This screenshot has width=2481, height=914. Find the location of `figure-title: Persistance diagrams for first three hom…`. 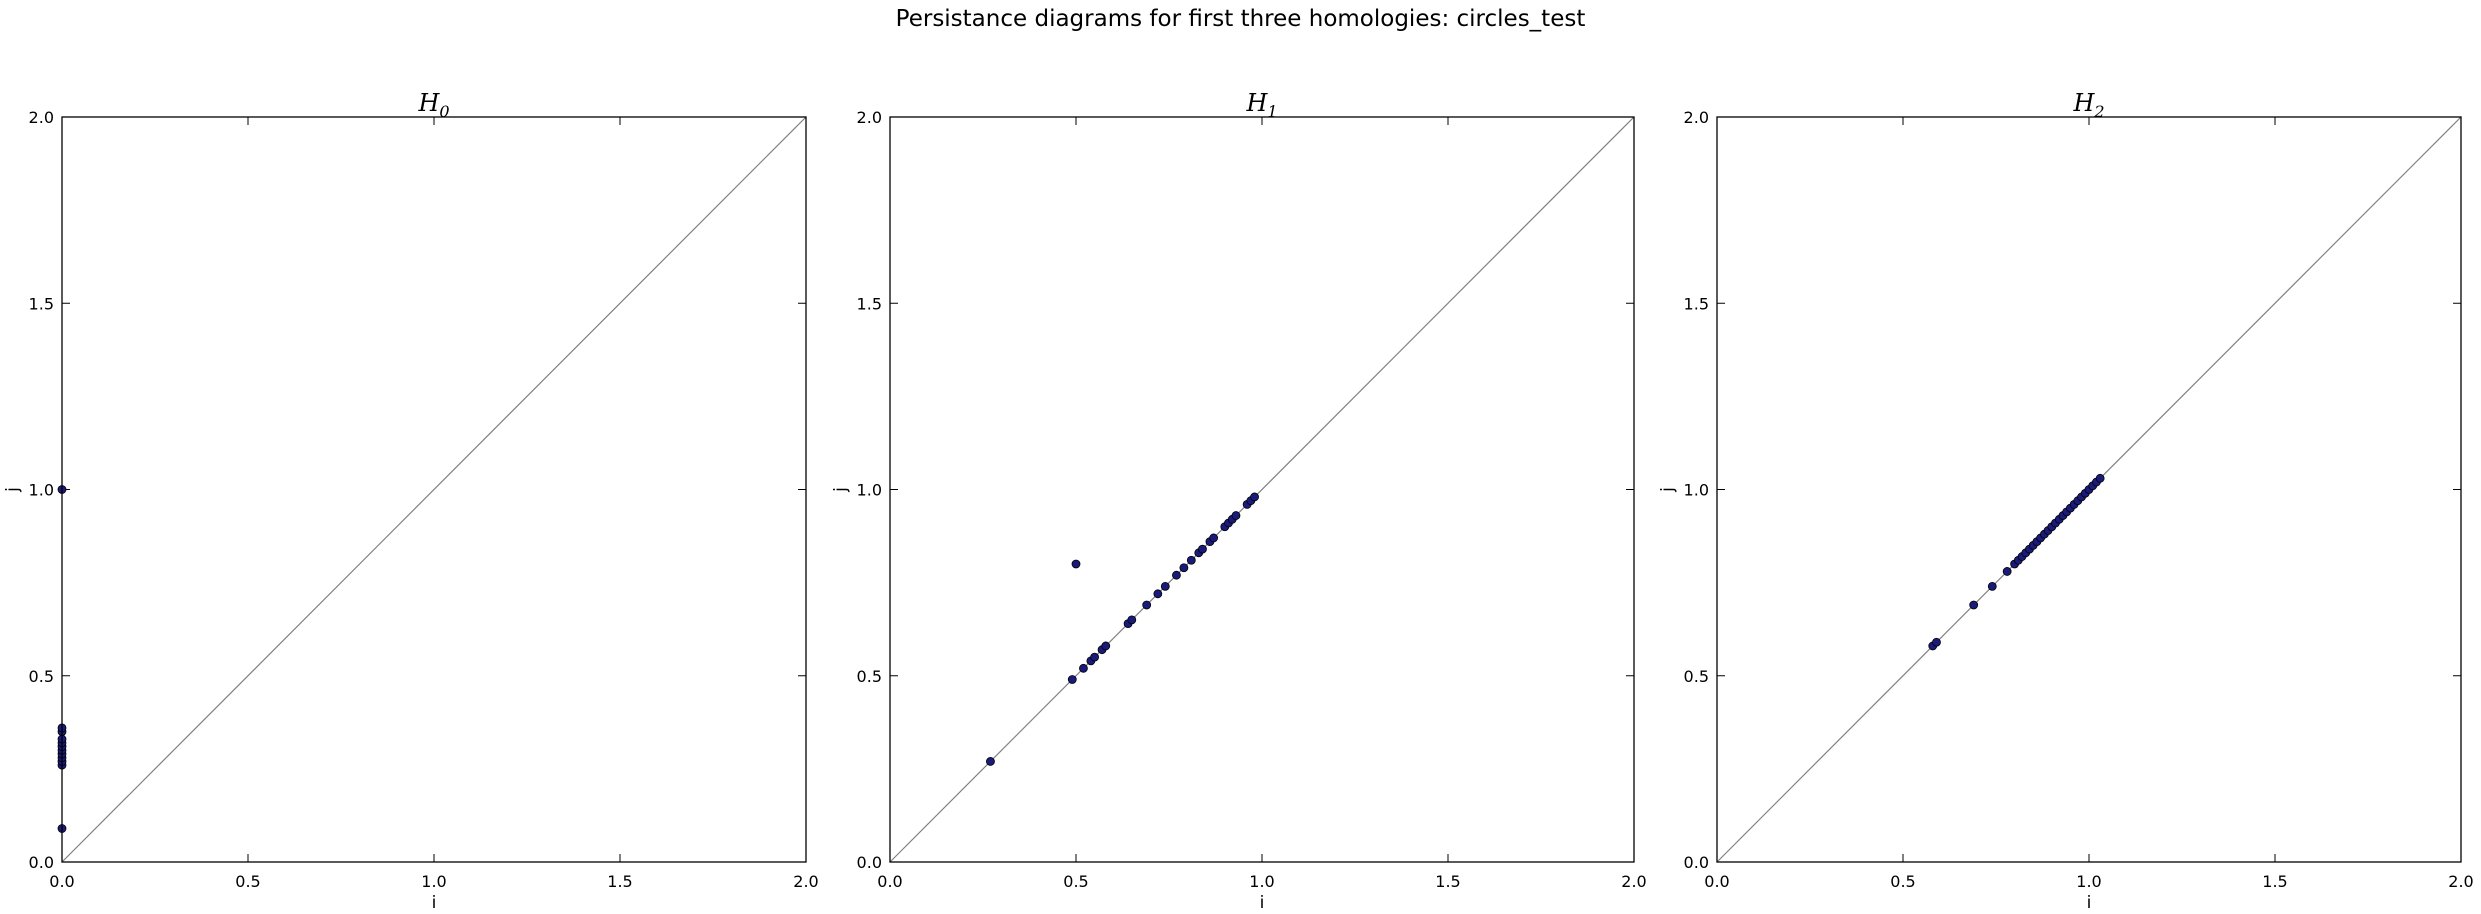

figure-title: Persistance diagrams for first three hom… is located at coordinates (1240, 19).